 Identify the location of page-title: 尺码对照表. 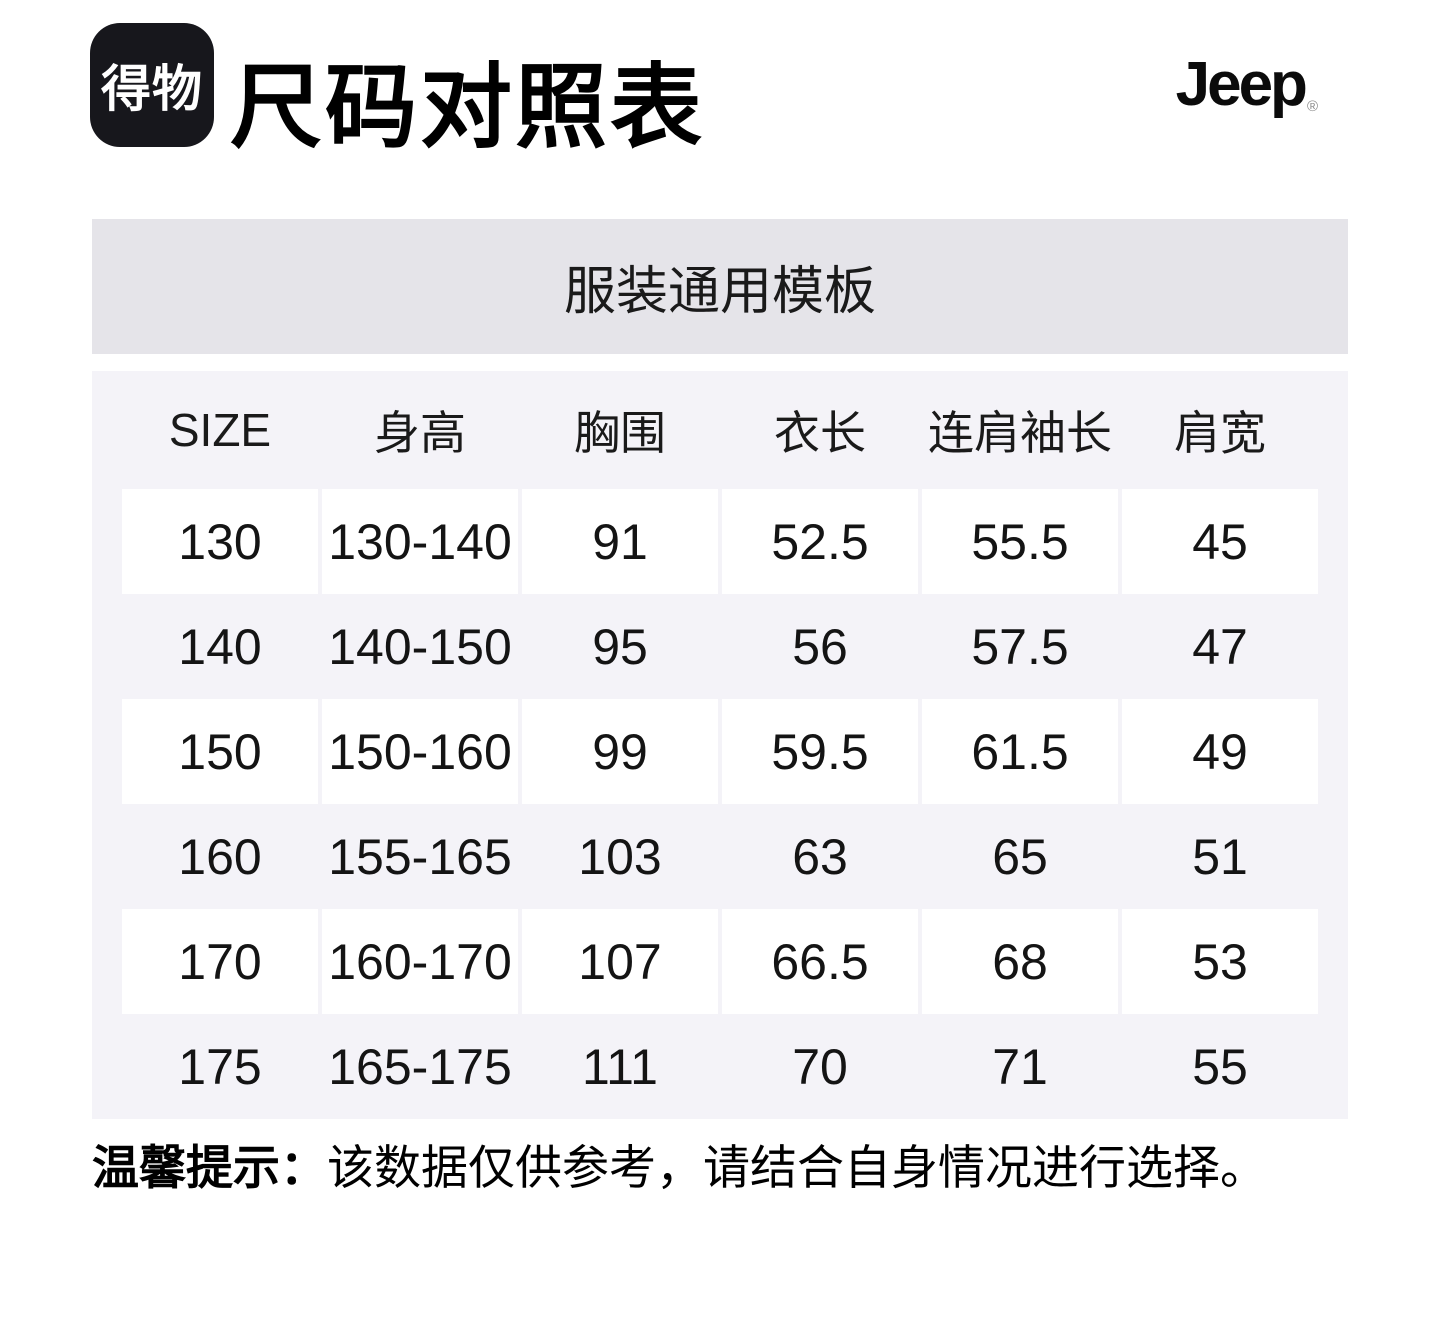
(468, 108).